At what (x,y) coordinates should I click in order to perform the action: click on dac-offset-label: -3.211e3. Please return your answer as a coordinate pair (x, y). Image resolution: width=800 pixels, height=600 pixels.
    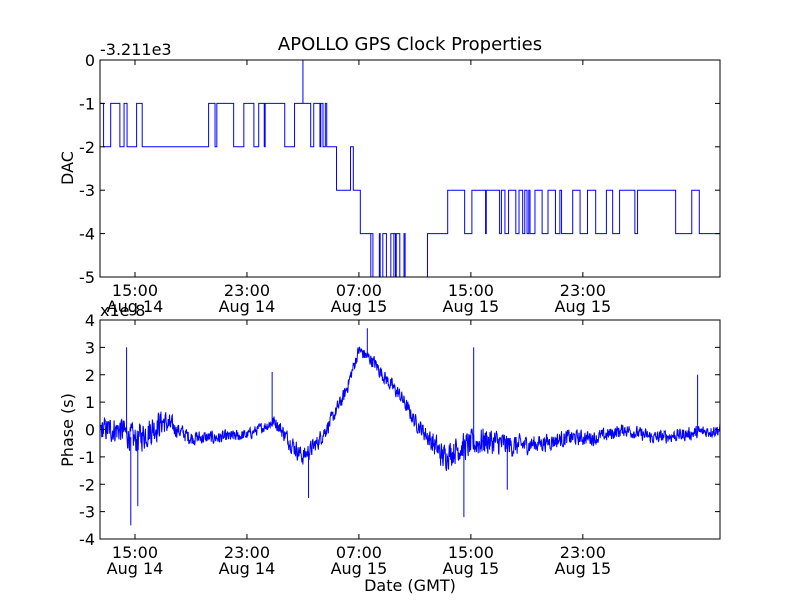
    Looking at the image, I should click on (136, 49).